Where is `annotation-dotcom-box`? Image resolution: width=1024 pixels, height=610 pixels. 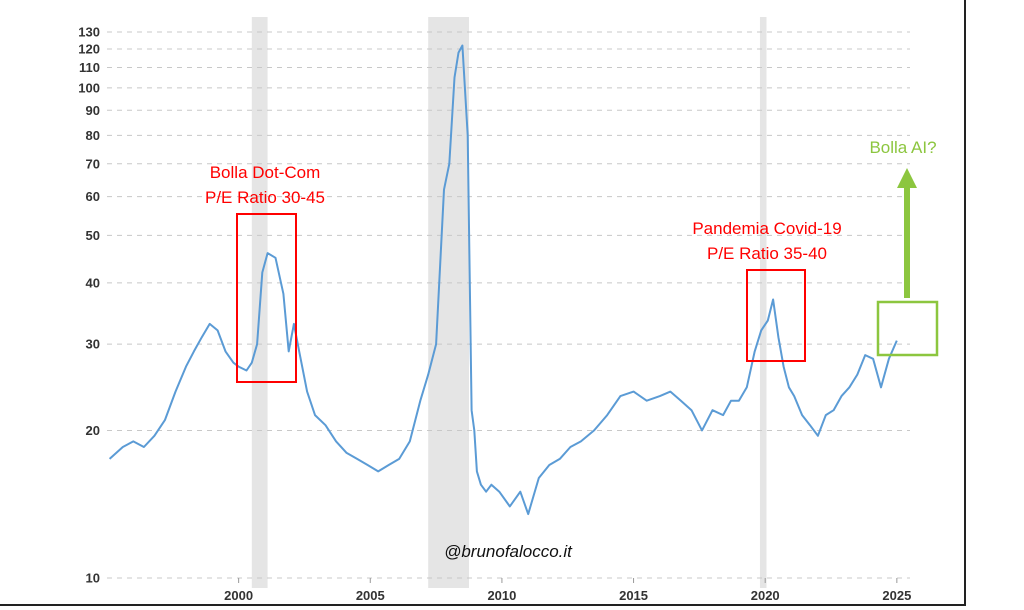
annotation-dotcom-box is located at coordinates (266, 298).